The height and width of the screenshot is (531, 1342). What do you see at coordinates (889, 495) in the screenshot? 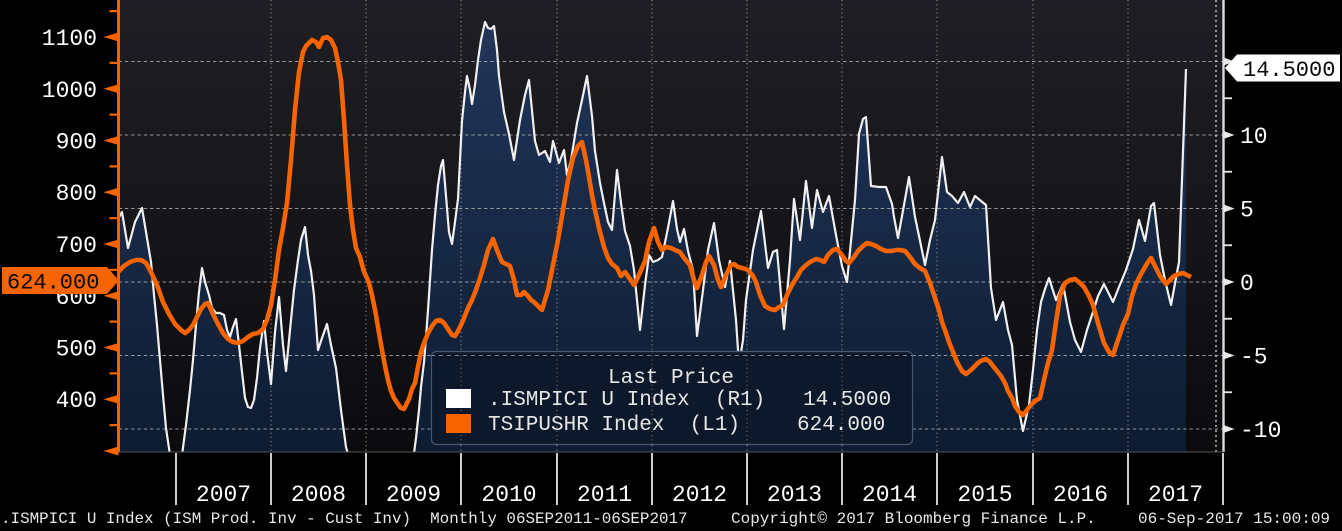
I see `svg-text: 2014` at bounding box center [889, 495].